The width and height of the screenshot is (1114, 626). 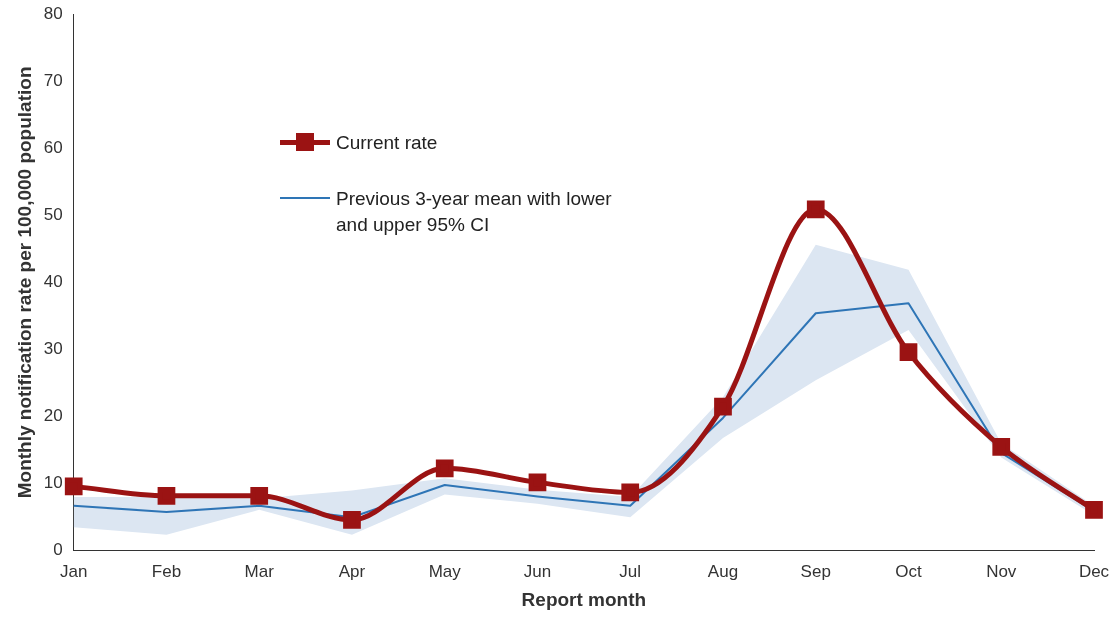 What do you see at coordinates (53, 214) in the screenshot?
I see `y-tick-label: 50` at bounding box center [53, 214].